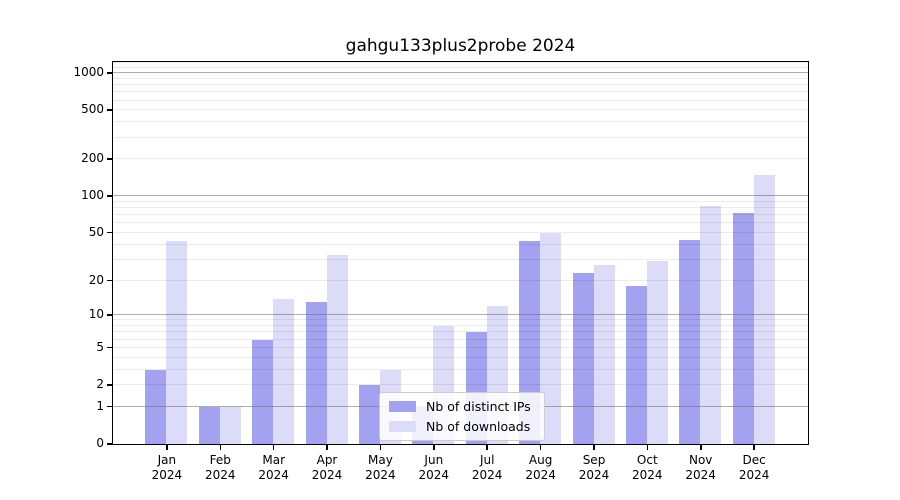 Image resolution: width=900 pixels, height=500 pixels. I want to click on x-axis-tick-mark-aug, so click(540, 447).